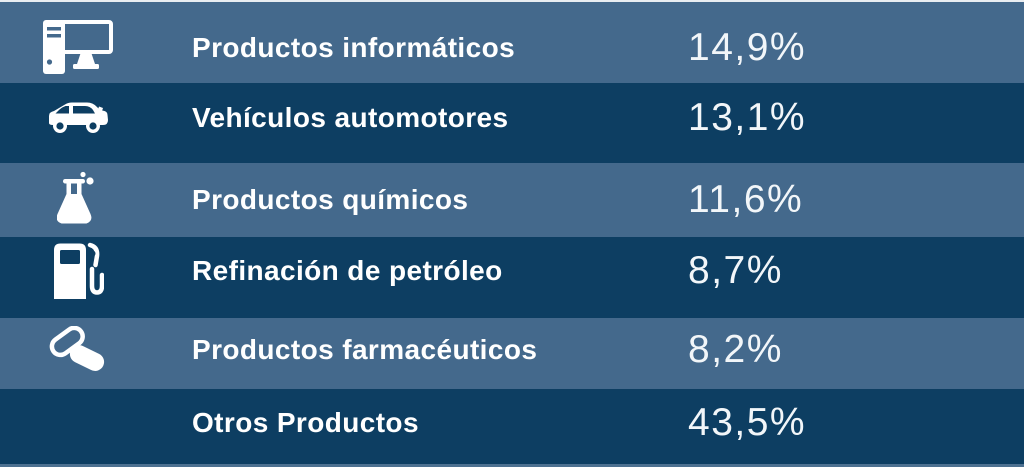 This screenshot has height=467, width=1024. I want to click on row-value: 8,2%, so click(735, 349).